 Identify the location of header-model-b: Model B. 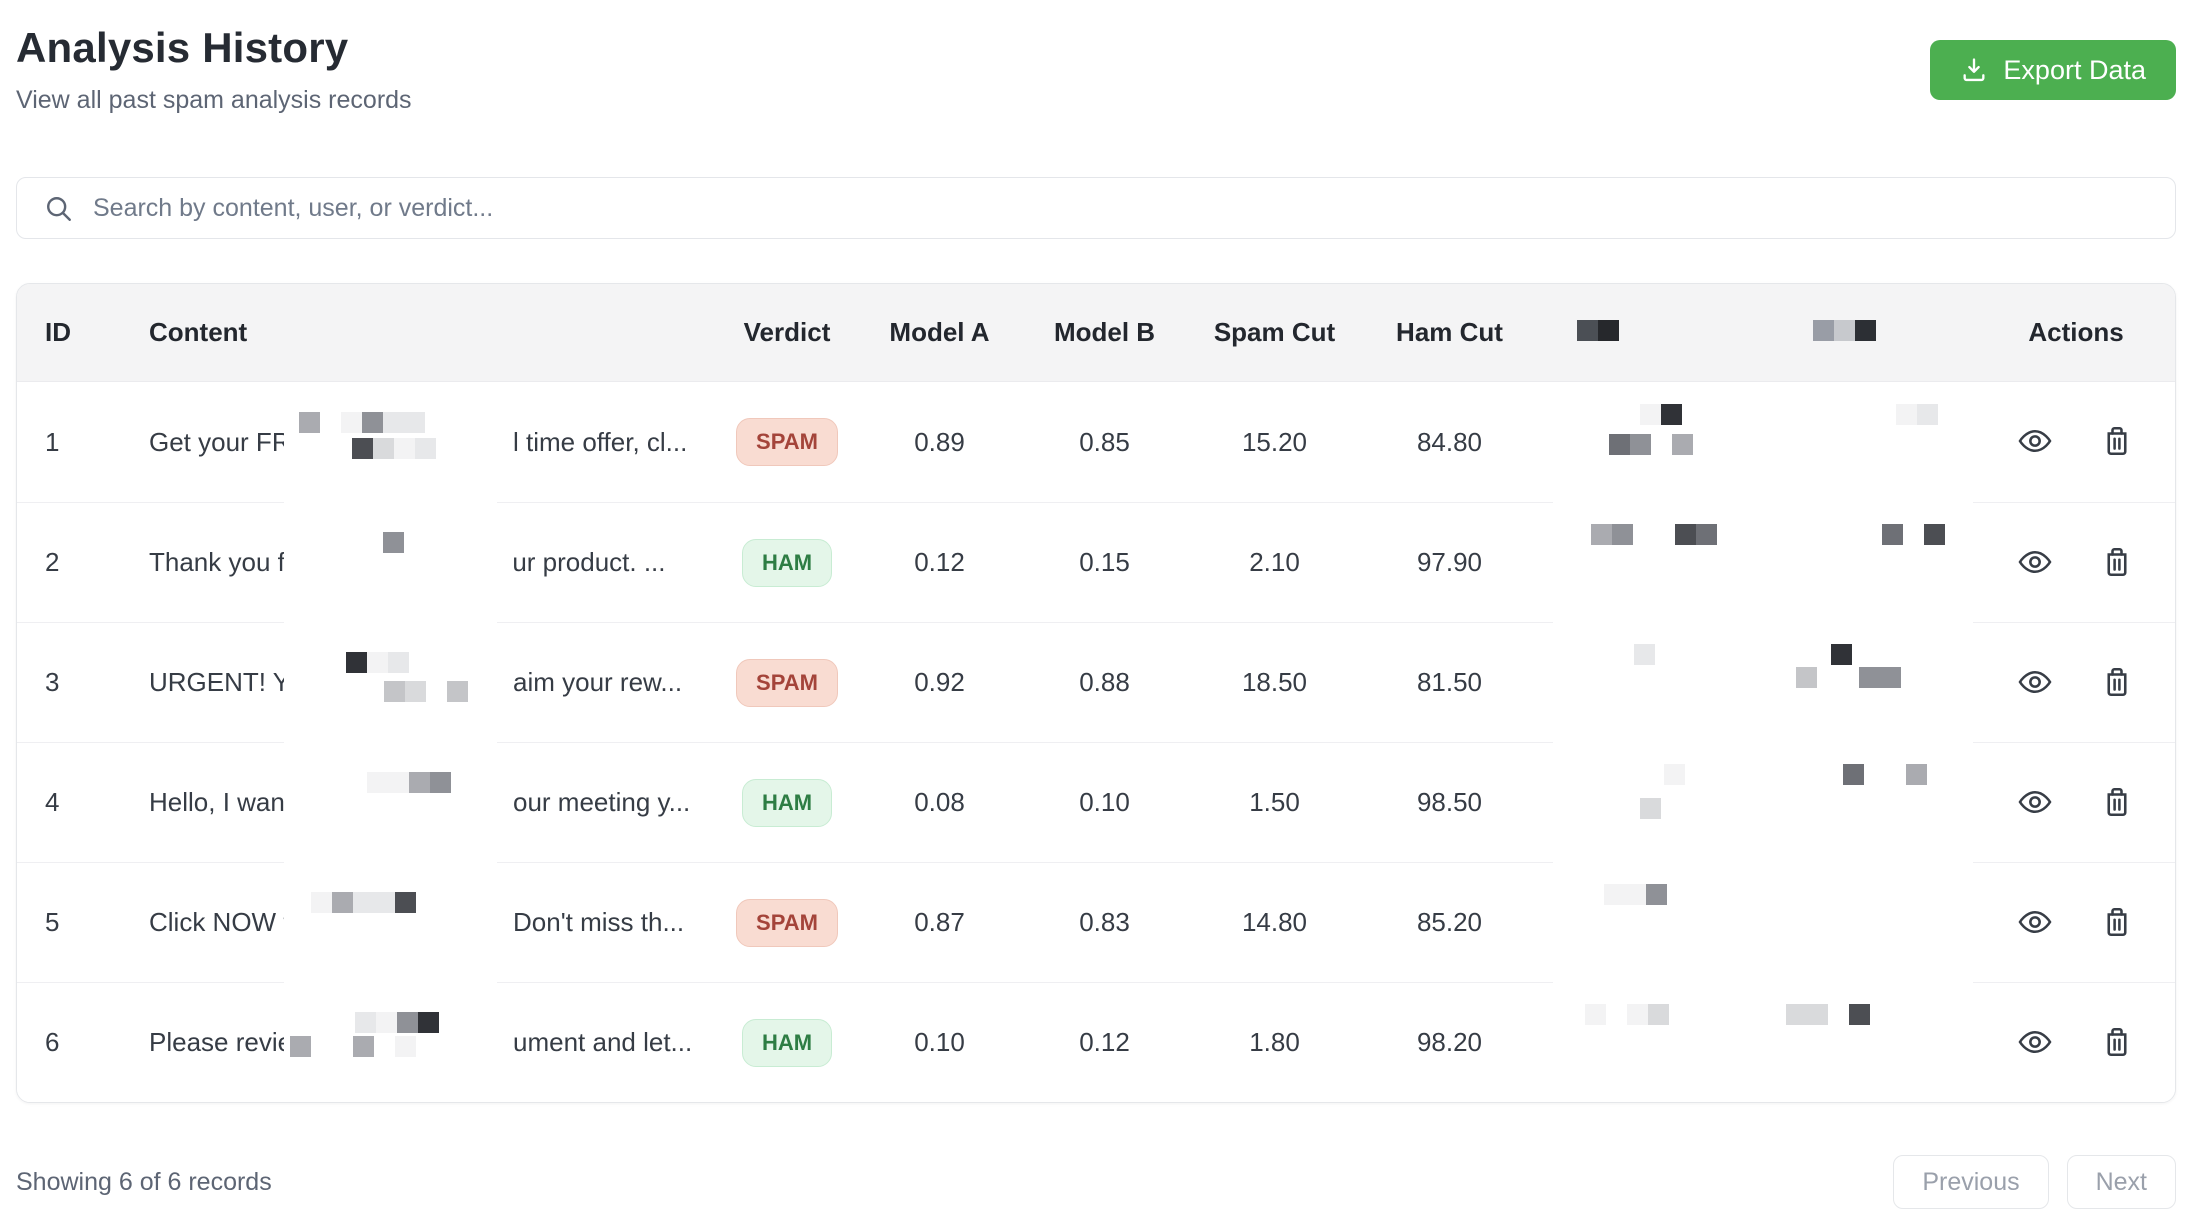
(1104, 332).